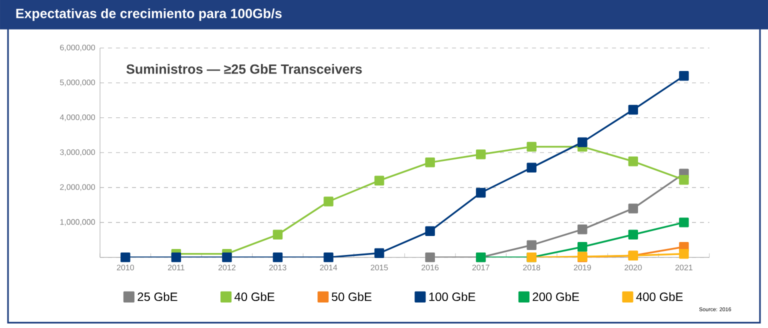  I want to click on x-tick-label: 2019, so click(582, 267).